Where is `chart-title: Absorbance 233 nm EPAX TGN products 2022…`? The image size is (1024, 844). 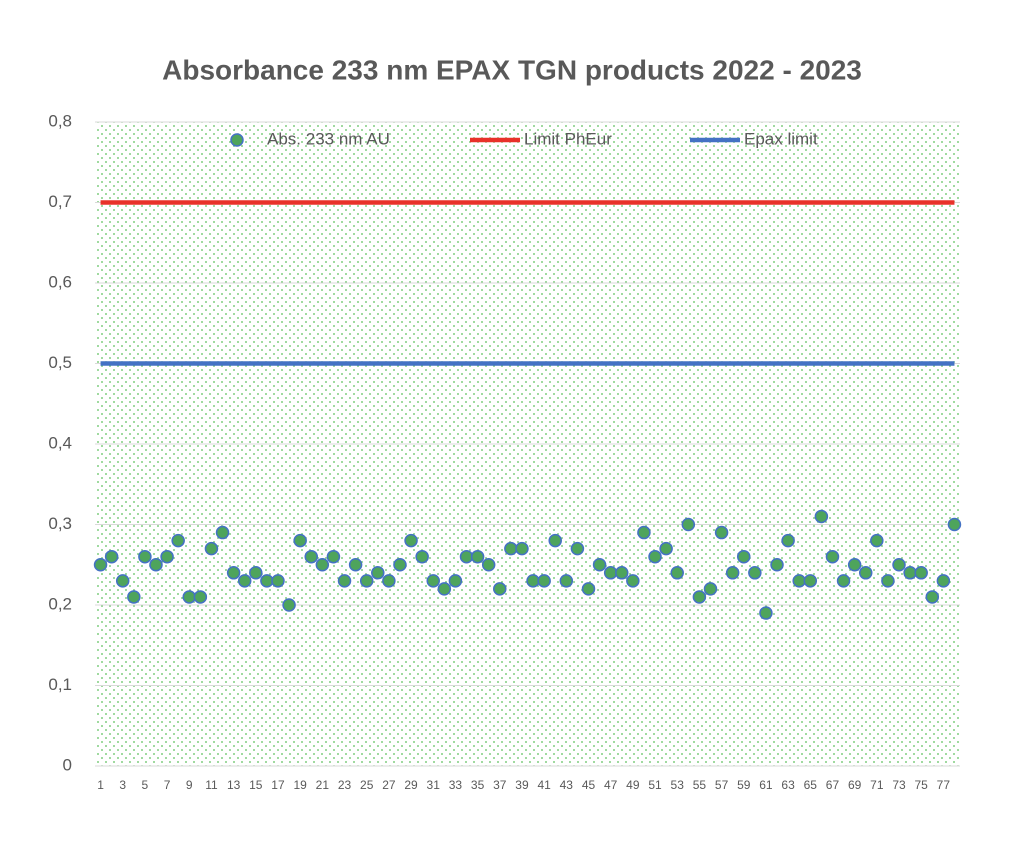 chart-title: Absorbance 233 nm EPAX TGN products 2022… is located at coordinates (512, 69).